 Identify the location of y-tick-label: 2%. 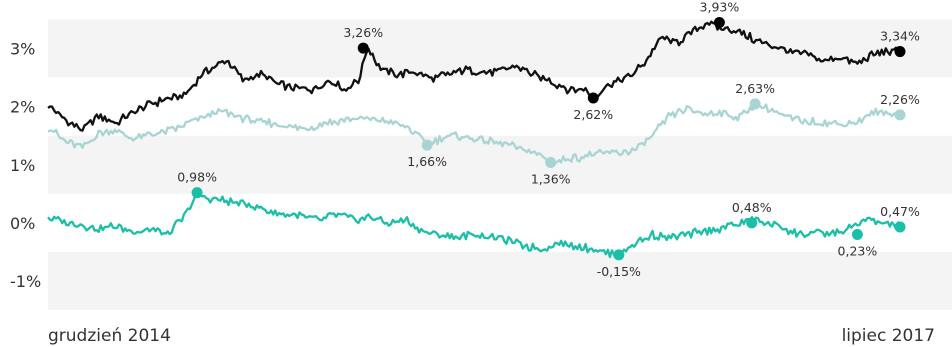
(22, 107).